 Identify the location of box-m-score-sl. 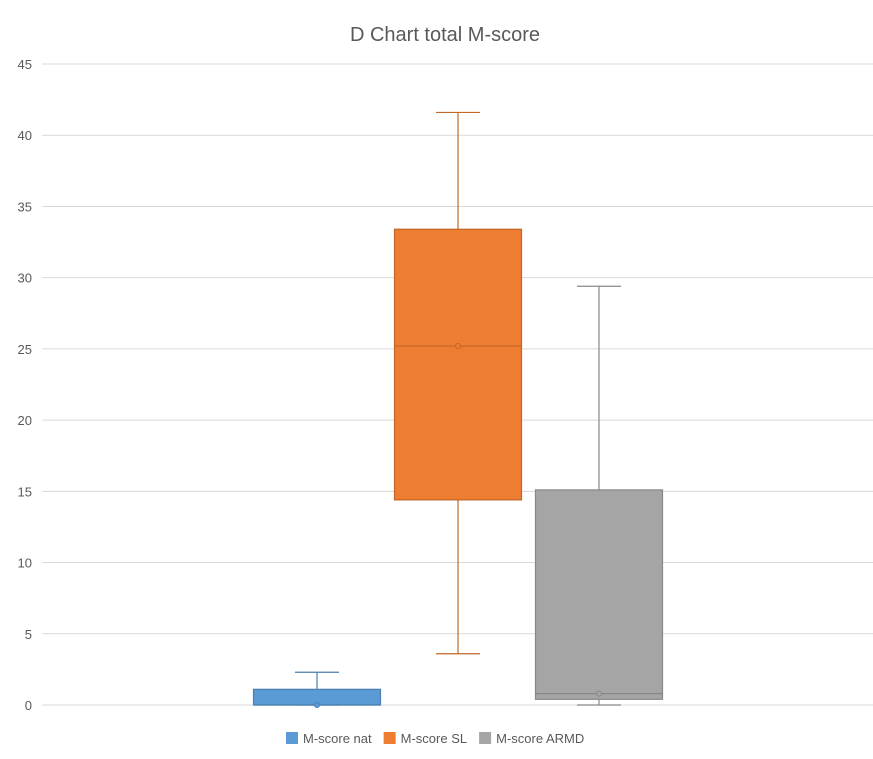
(458, 383).